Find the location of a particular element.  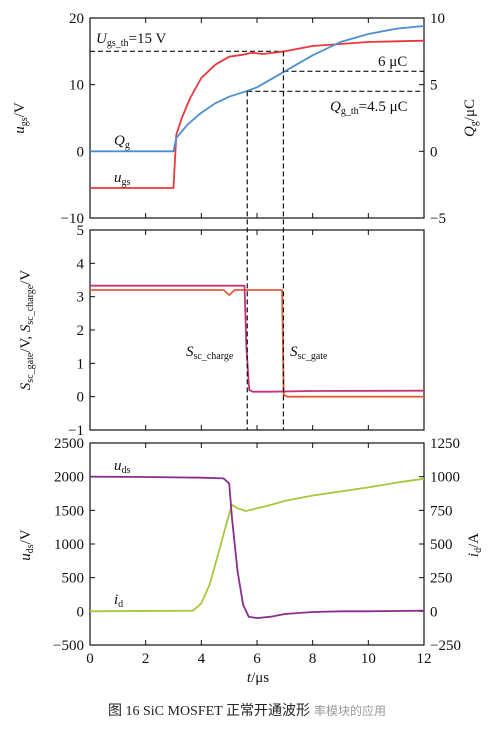

annotation-ugs-th: Ugs_th=15 V is located at coordinates (131, 40).